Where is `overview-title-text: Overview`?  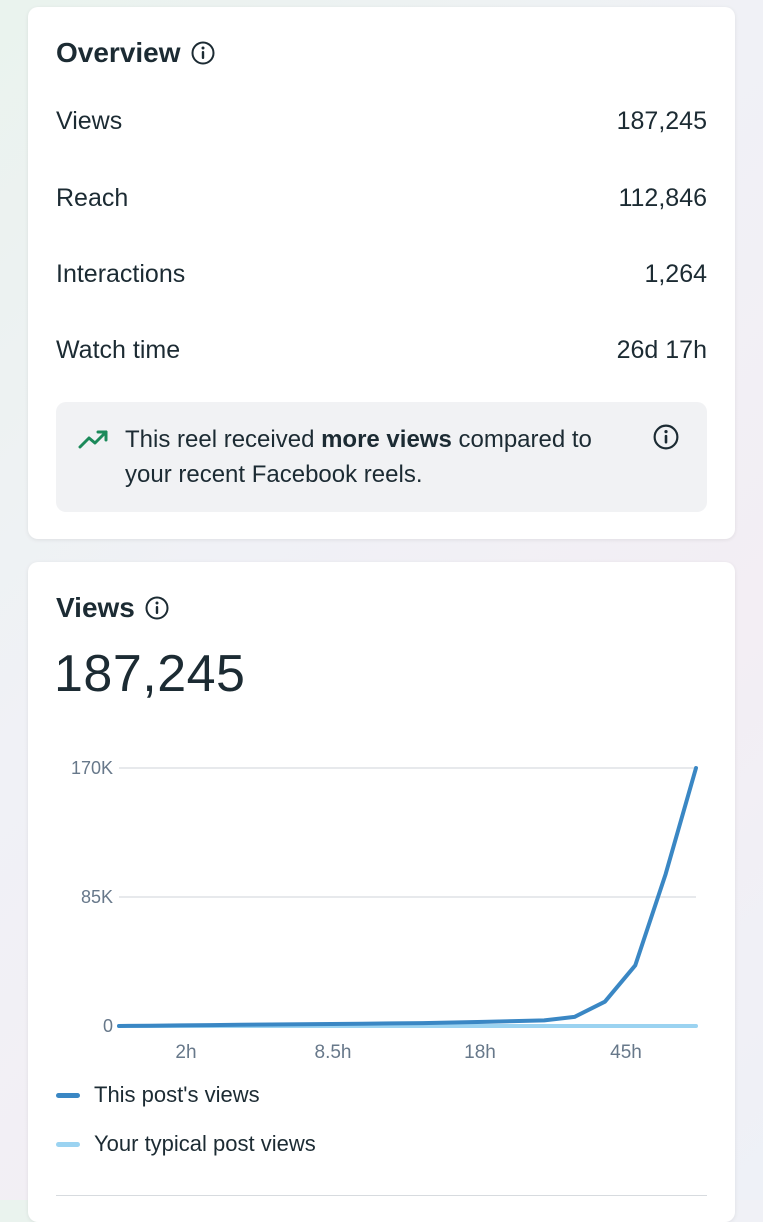
overview-title-text: Overview is located at coordinates (118, 52).